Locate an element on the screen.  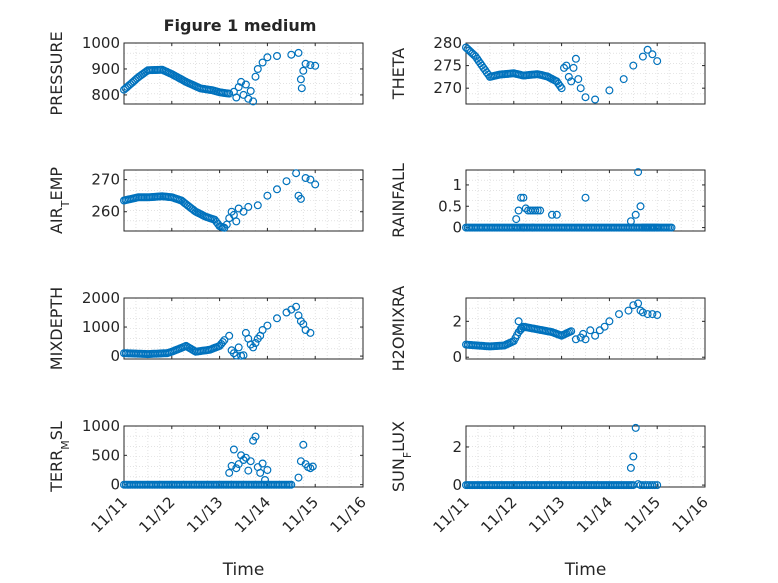
y-tick-label: 270 is located at coordinates (105, 180).